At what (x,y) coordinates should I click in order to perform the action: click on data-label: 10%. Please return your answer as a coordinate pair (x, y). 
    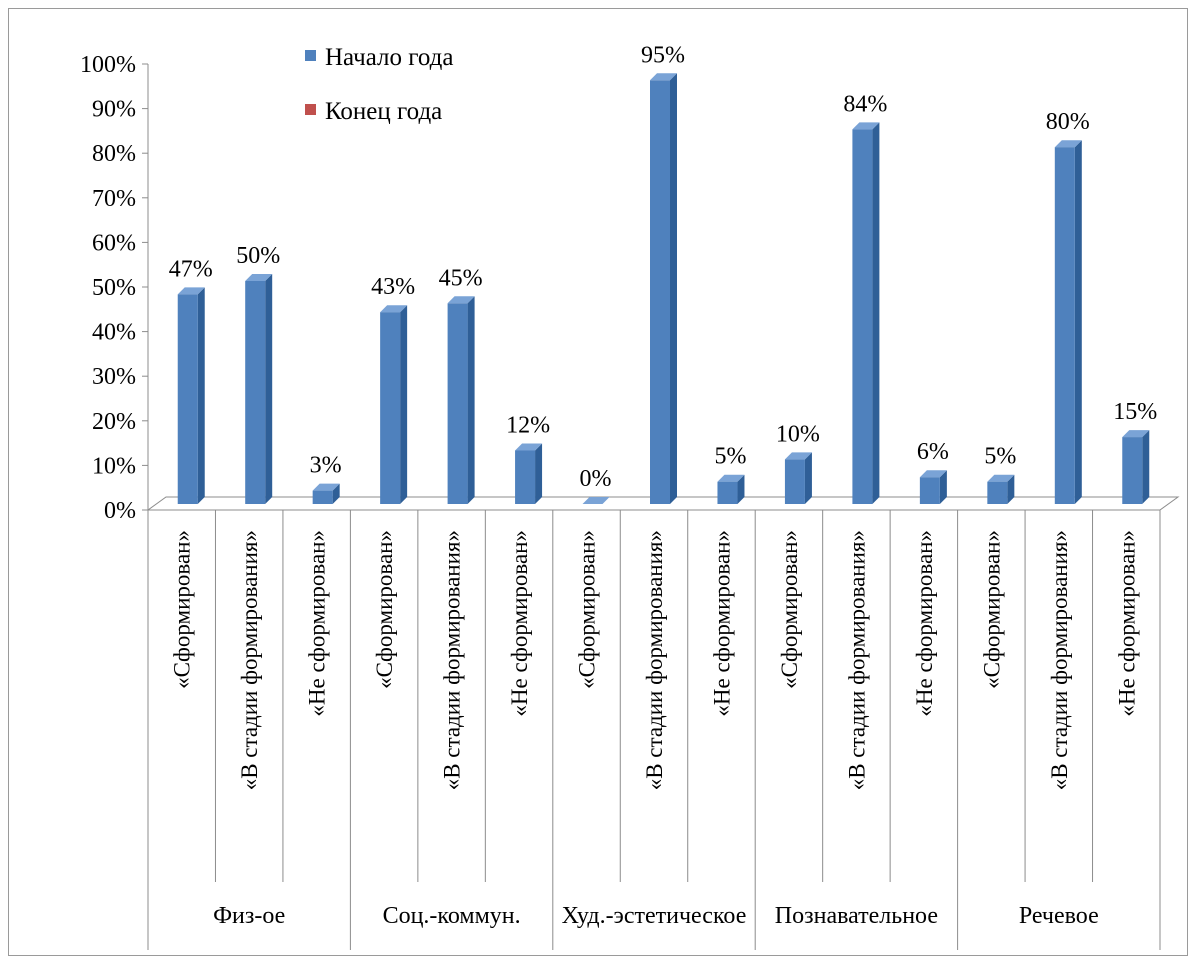
    Looking at the image, I should click on (798, 434).